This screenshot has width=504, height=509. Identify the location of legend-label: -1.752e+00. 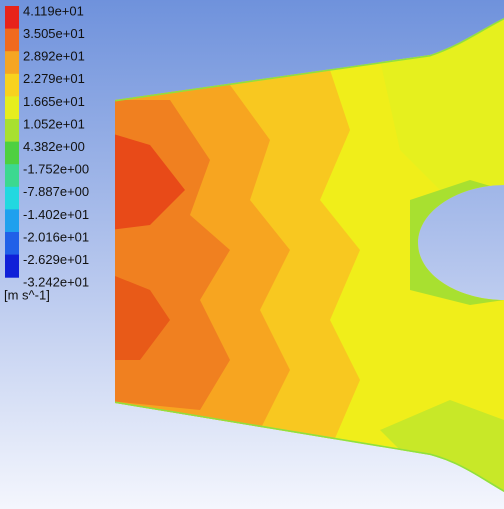
(56, 169).